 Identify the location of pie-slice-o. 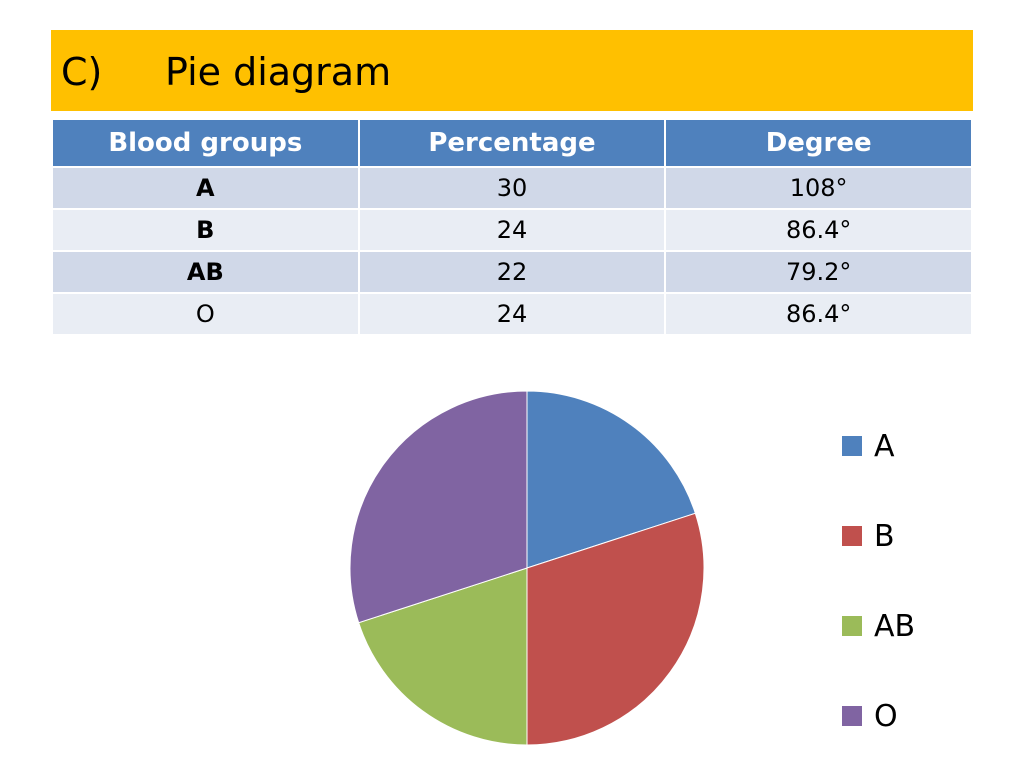
(438, 507).